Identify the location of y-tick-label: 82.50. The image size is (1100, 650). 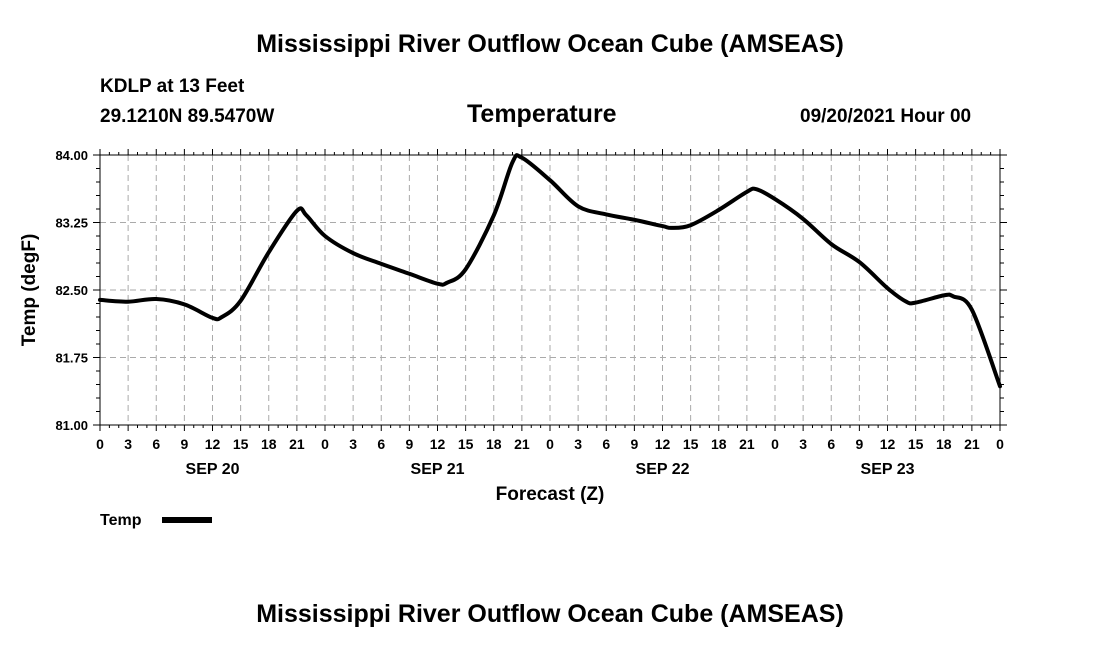
(71, 290).